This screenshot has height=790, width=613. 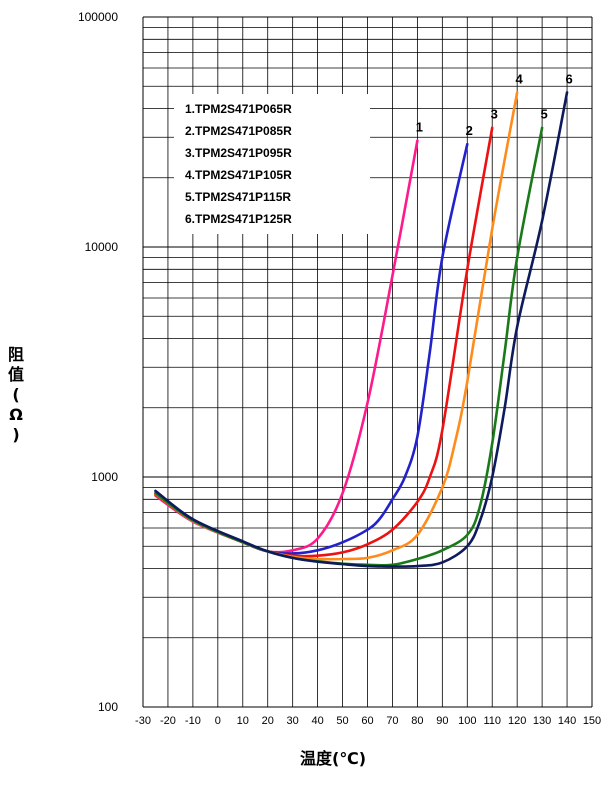 What do you see at coordinates (218, 721) in the screenshot?
I see `x-tick-label: 0` at bounding box center [218, 721].